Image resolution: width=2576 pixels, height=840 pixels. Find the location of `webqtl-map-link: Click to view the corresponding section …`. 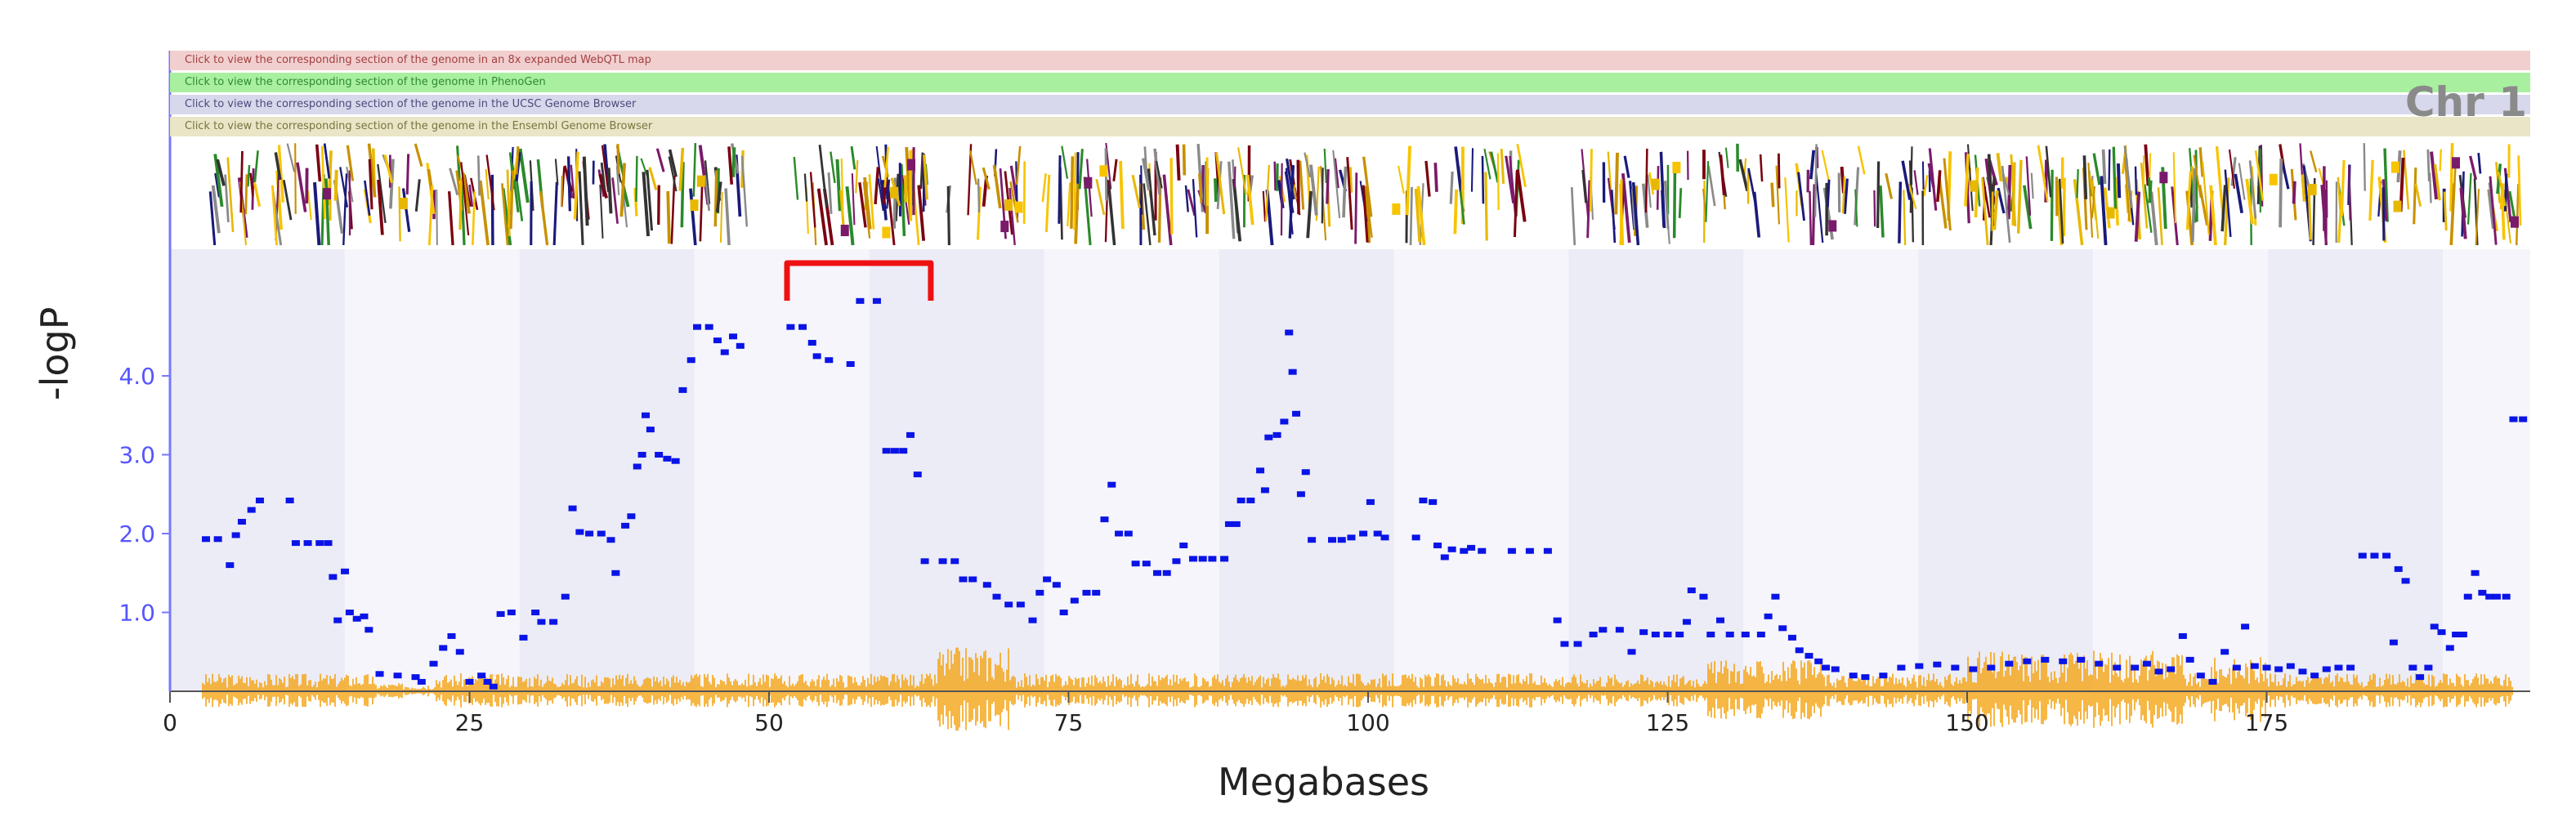

webqtl-map-link: Click to view the corresponding section … is located at coordinates (1350, 61).